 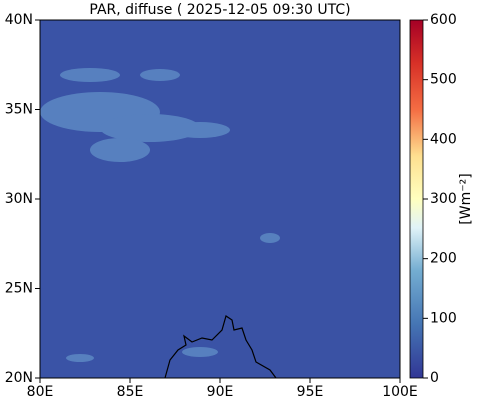 What do you see at coordinates (443, 199) in the screenshot?
I see `colorbar-tick-label: 300` at bounding box center [443, 199].